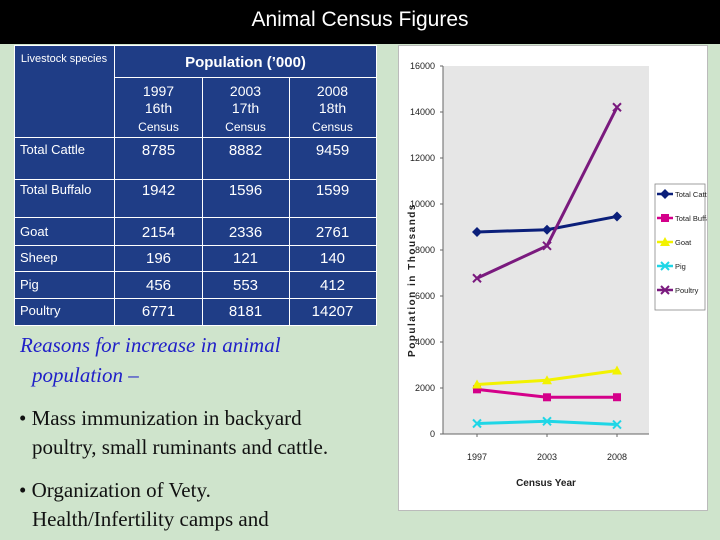 The image size is (720, 540). What do you see at coordinates (245, 285) in the screenshot?
I see `value-cell: 553` at bounding box center [245, 285].